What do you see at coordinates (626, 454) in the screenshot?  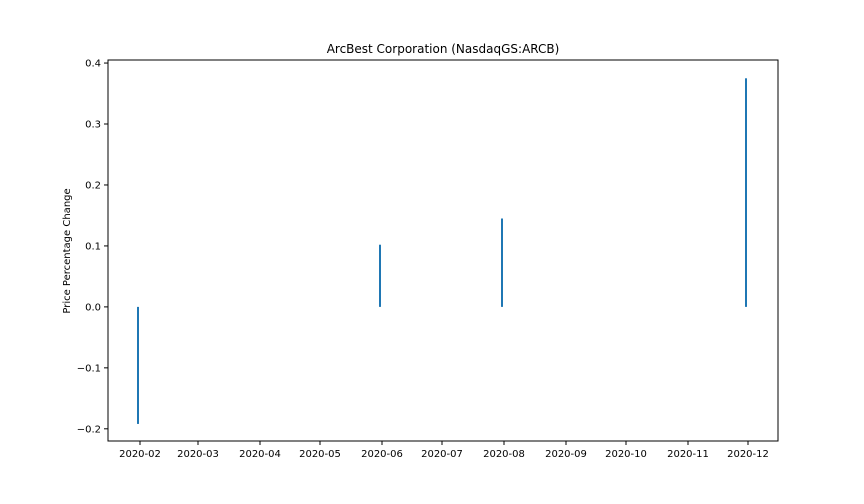 I see `x-tick-label: 2020-10` at bounding box center [626, 454].